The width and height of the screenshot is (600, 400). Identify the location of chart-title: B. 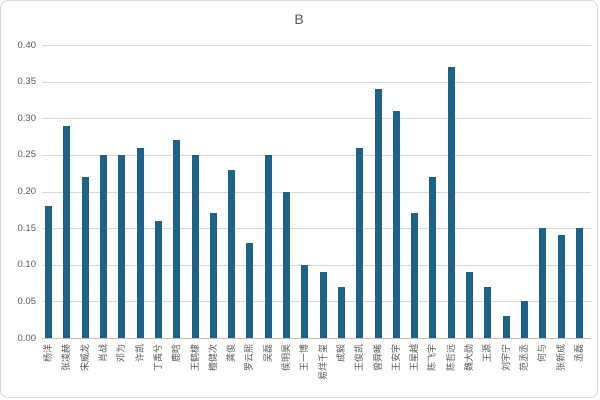
(299, 19).